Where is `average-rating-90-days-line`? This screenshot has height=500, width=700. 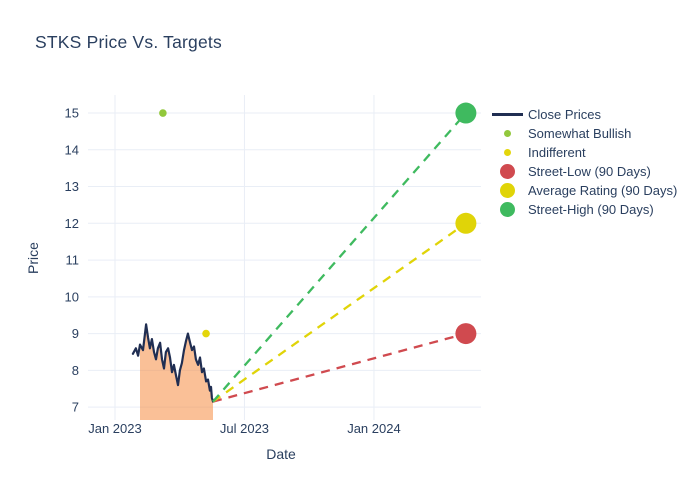
average-rating-90-days-line is located at coordinates (339, 312).